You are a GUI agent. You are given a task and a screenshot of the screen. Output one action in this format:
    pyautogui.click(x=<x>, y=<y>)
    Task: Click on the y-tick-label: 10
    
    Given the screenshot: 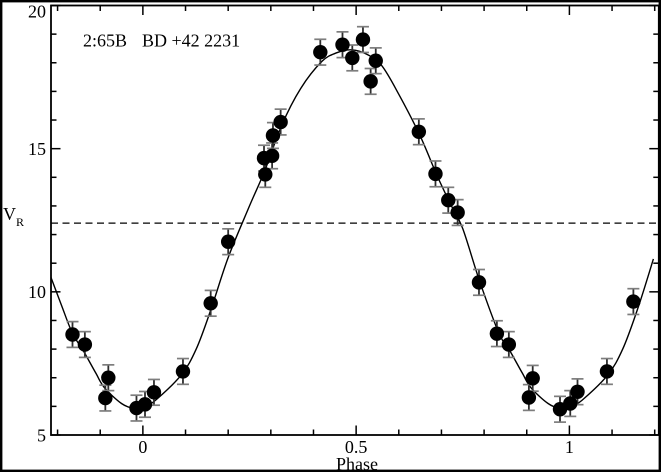 What is the action you would take?
    pyautogui.click(x=37, y=292)
    